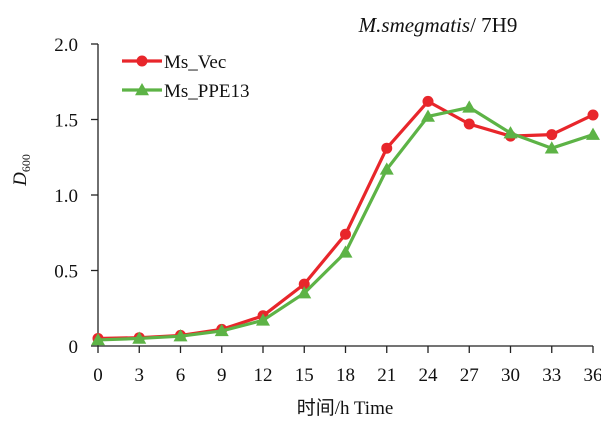  Describe the element at coordinates (592, 375) in the screenshot. I see `x-tick-label: 36` at that location.